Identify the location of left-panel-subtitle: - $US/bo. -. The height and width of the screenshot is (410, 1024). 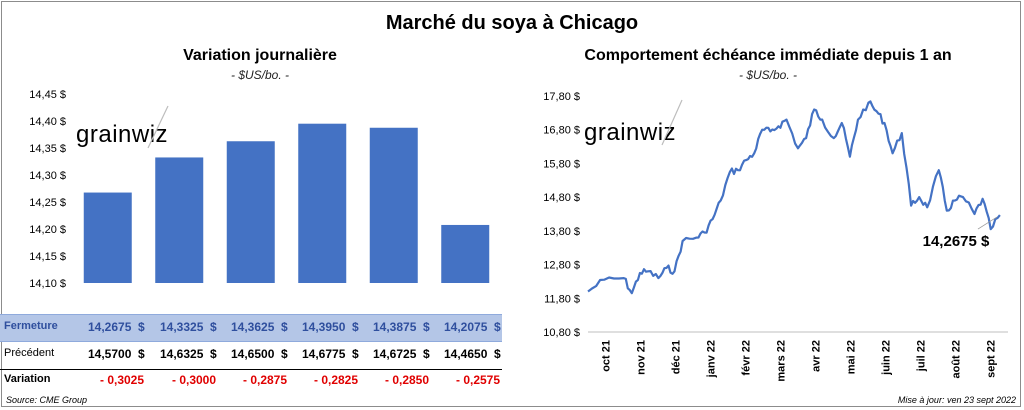
(260, 75).